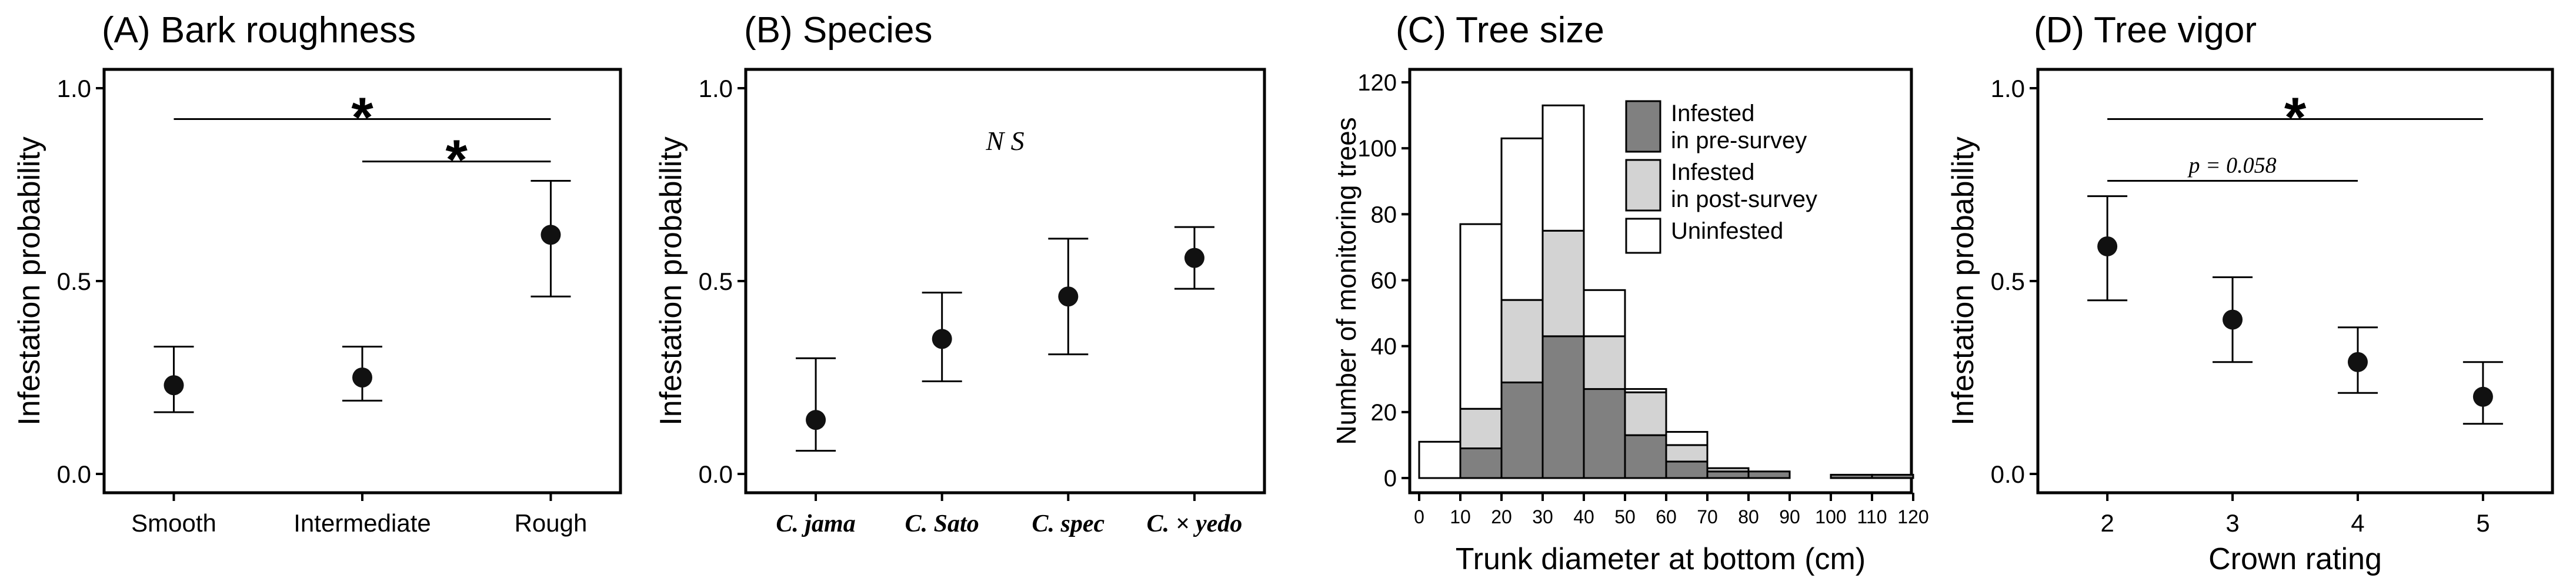 This screenshot has width=2576, height=588. Describe the element at coordinates (1872, 516) in the screenshot. I see `x-tick-label: 110` at that location.